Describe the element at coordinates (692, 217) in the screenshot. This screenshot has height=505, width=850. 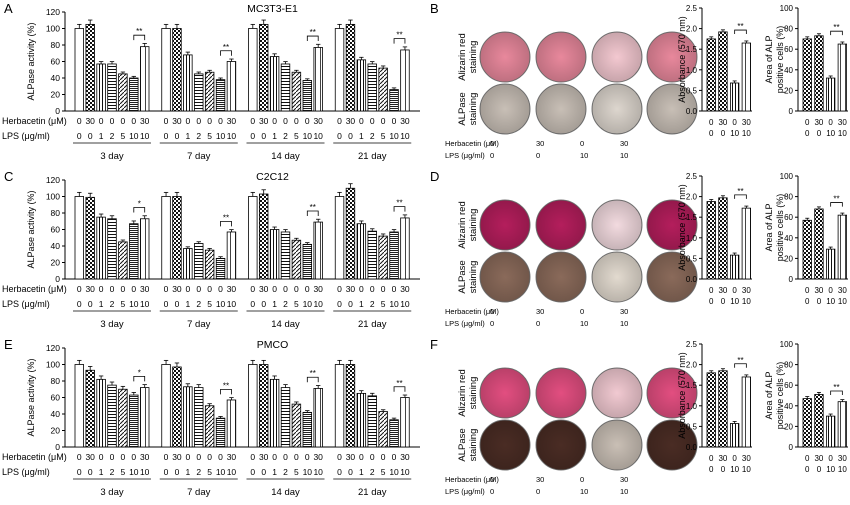
I see `y-tick-label: 1.5` at that location.